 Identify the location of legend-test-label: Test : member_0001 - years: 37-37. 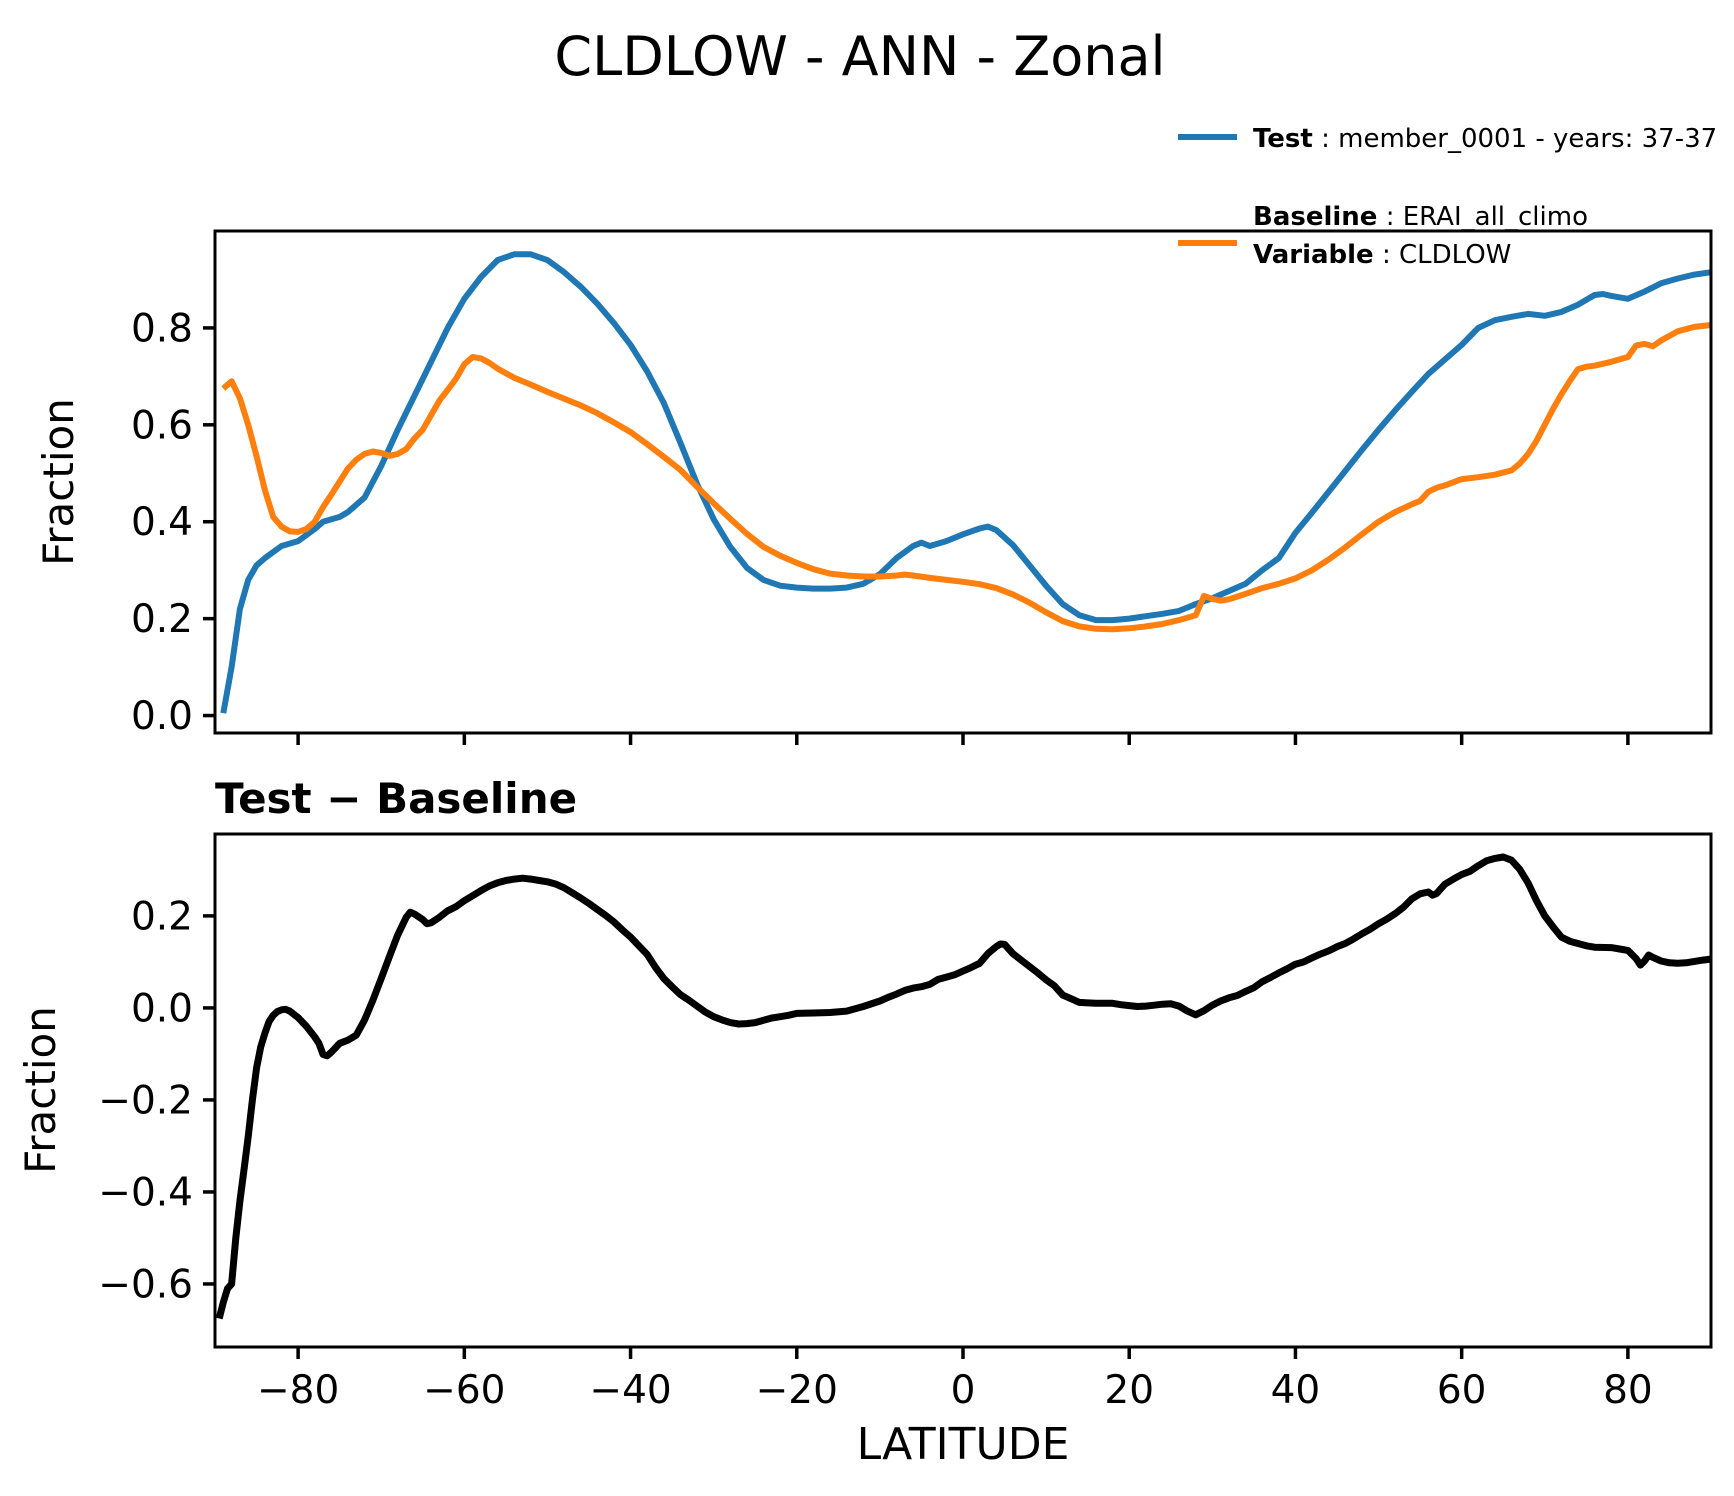
(1485, 139).